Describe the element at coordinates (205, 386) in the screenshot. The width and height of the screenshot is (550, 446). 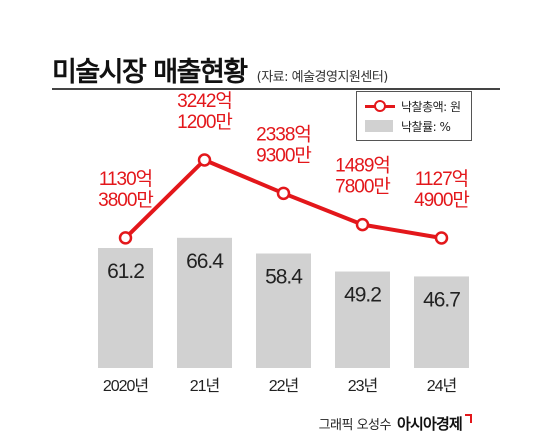
I see `x-tick-label-1: 21년` at that location.